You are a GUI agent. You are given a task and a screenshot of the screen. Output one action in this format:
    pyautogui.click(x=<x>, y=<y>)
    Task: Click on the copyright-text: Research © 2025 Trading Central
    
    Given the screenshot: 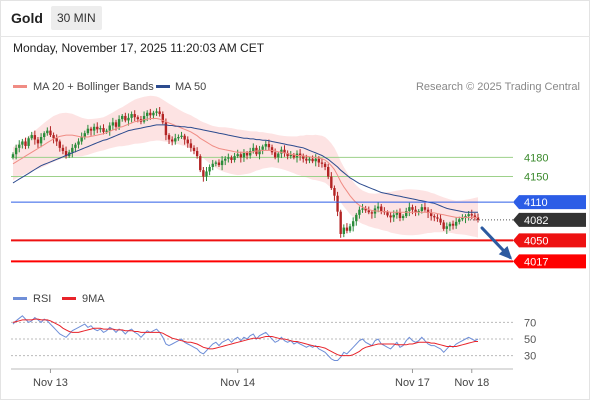 What is the action you would take?
    pyautogui.click(x=498, y=87)
    